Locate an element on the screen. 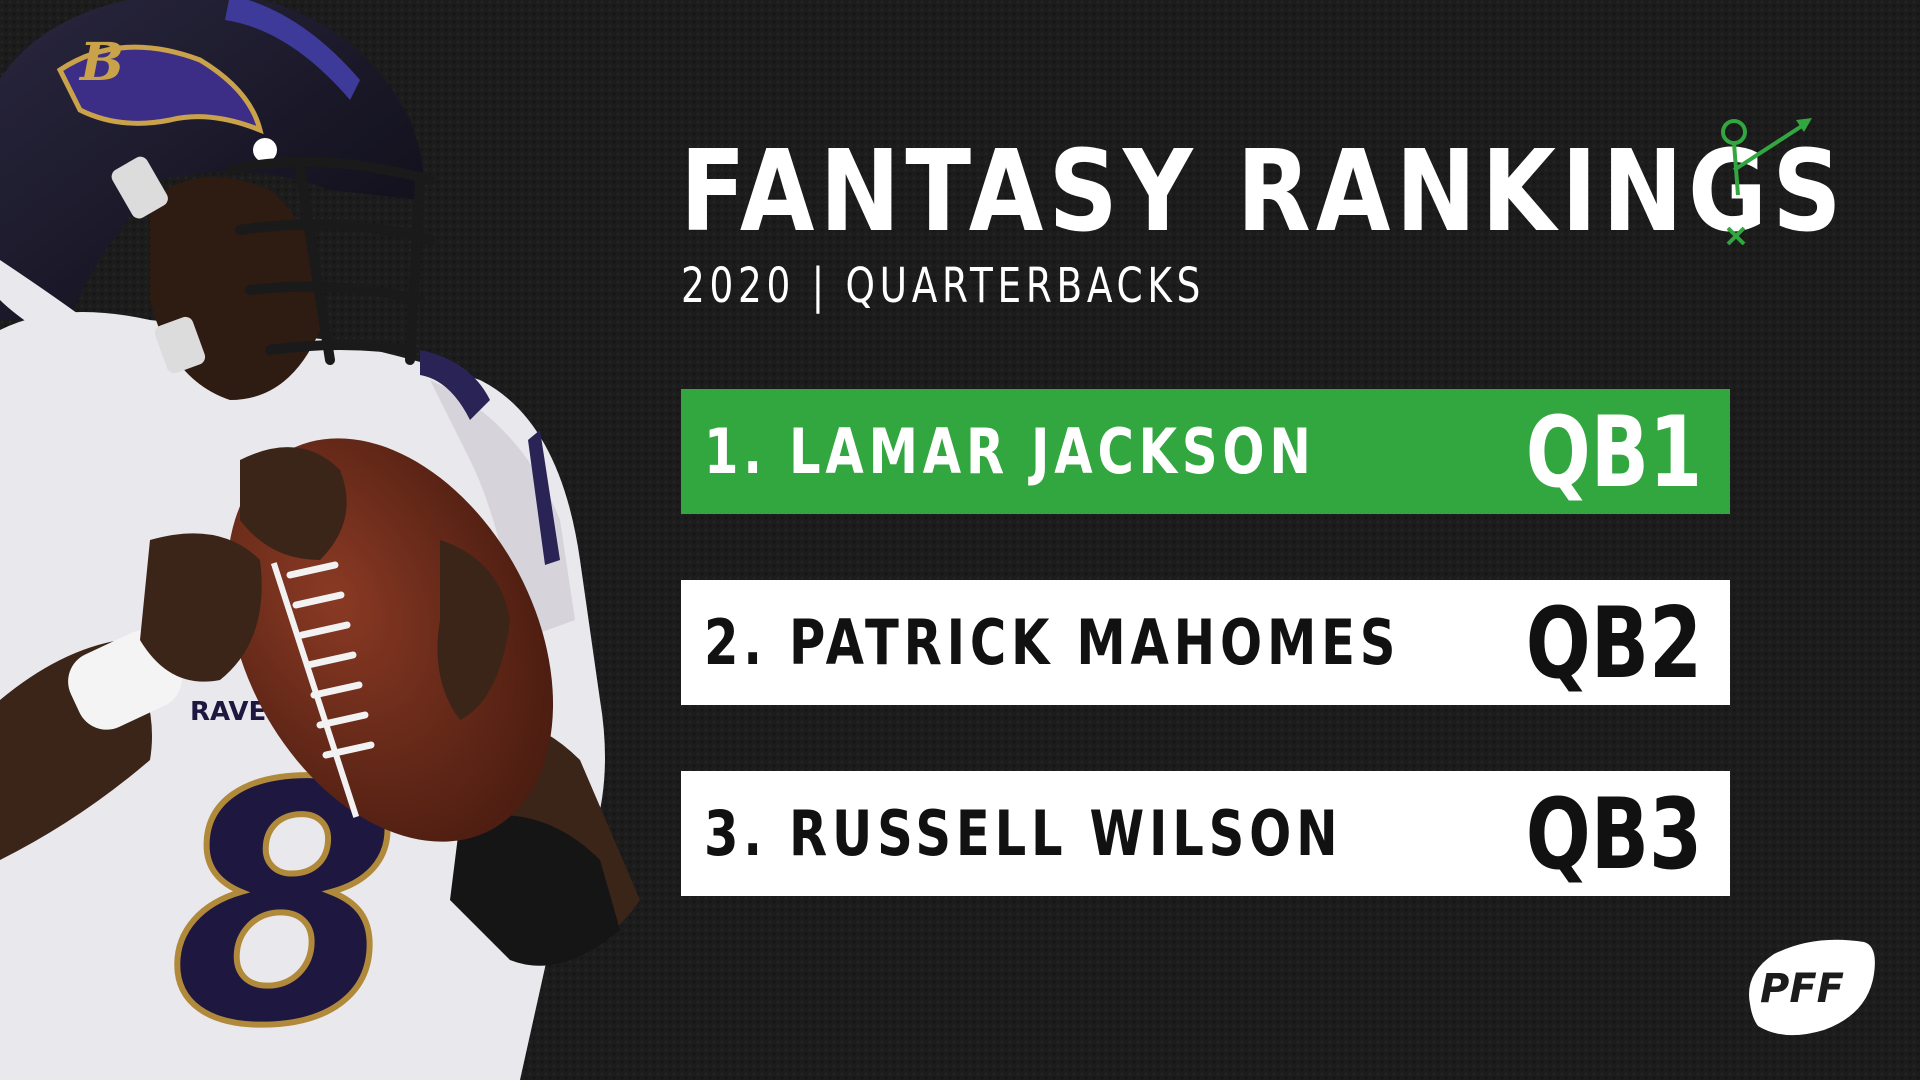 The image size is (1920, 1080). play-diagram-icon is located at coordinates (1766, 182).